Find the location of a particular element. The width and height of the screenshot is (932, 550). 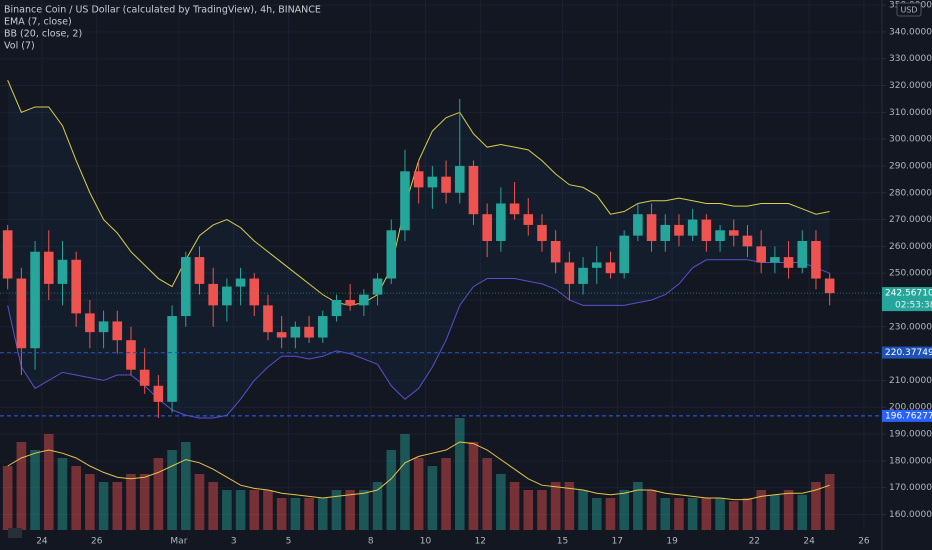

y-tick-label: 250.0000000 is located at coordinates (910, 274).